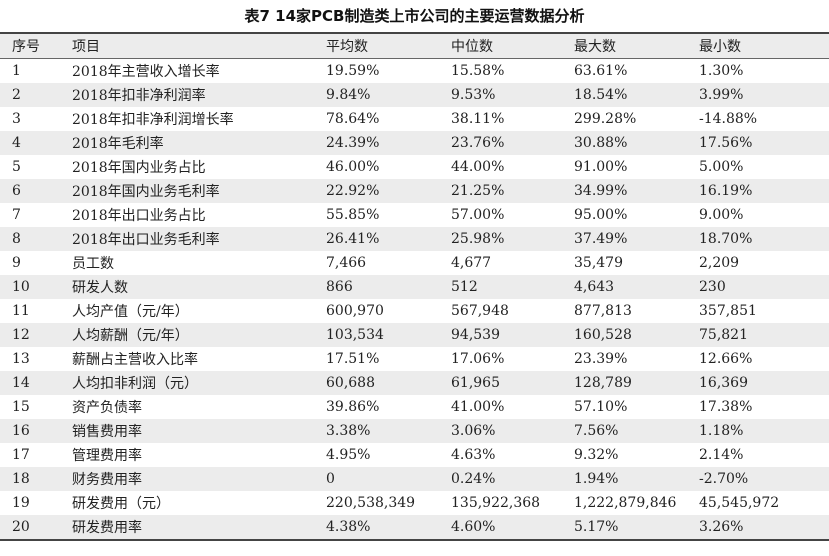 Image resolution: width=829 pixels, height=556 pixels. I want to click on cell-item: 管理费用率, so click(107, 456).